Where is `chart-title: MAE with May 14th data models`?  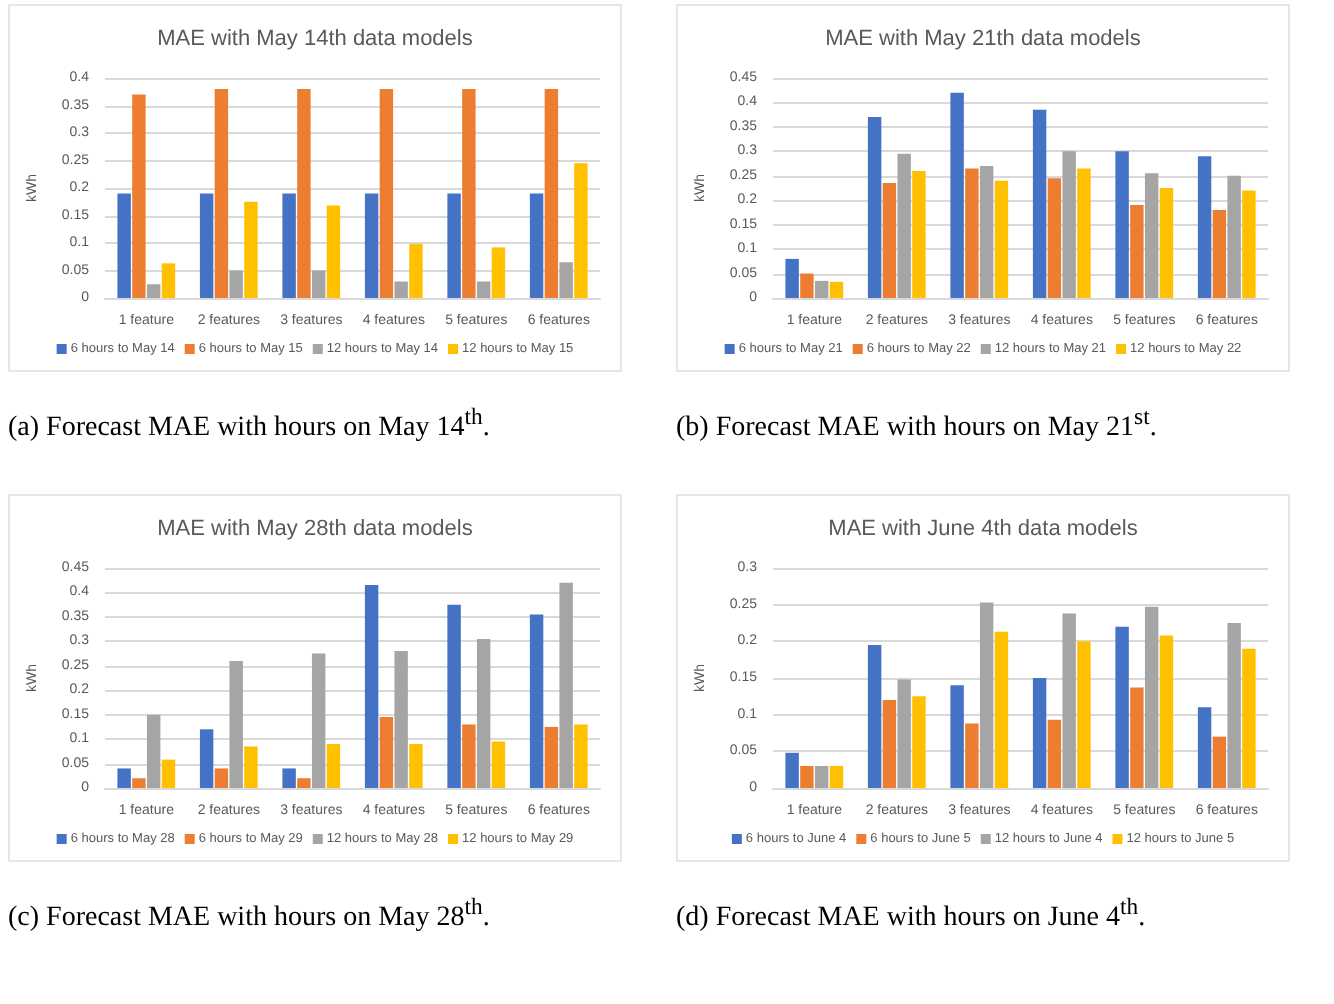
chart-title: MAE with May 14th data models is located at coordinates (315, 39).